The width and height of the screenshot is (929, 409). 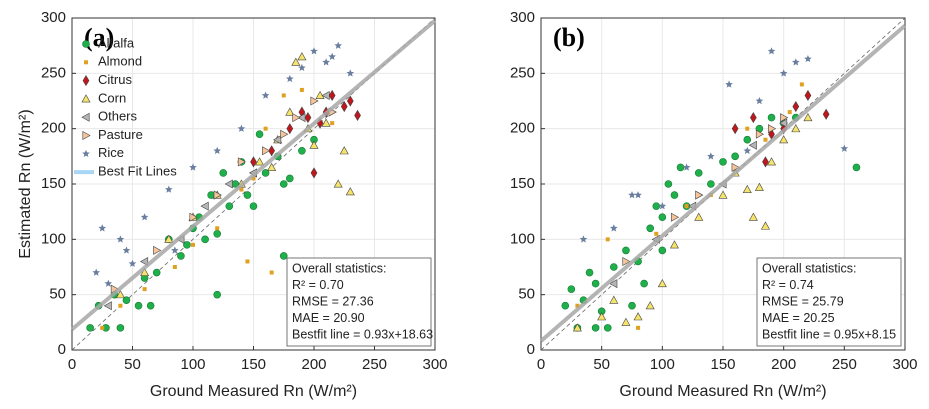 What do you see at coordinates (904, 364) in the screenshot?
I see `x-tick-label: 300` at bounding box center [904, 364].